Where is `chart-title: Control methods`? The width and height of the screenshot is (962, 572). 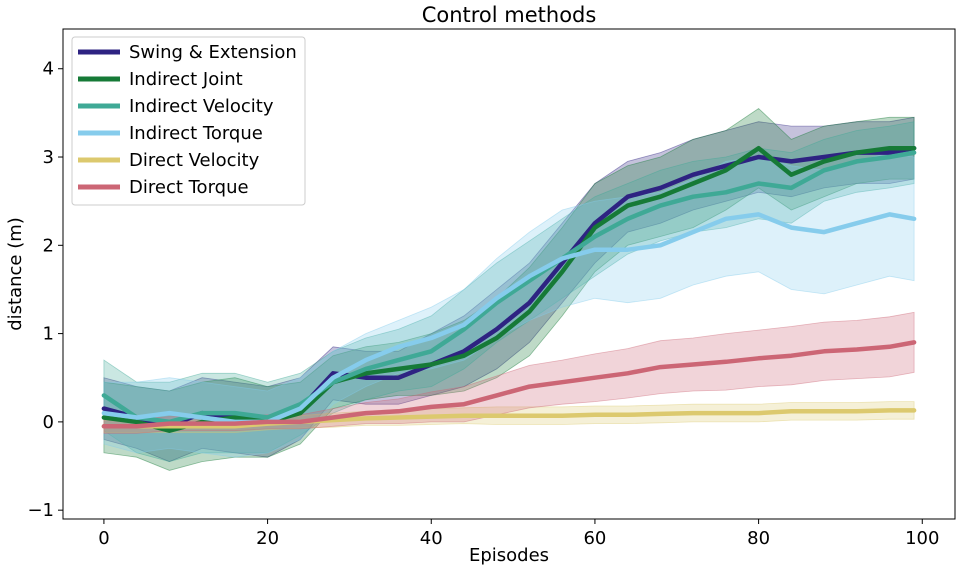
chart-title: Control methods is located at coordinates (509, 15).